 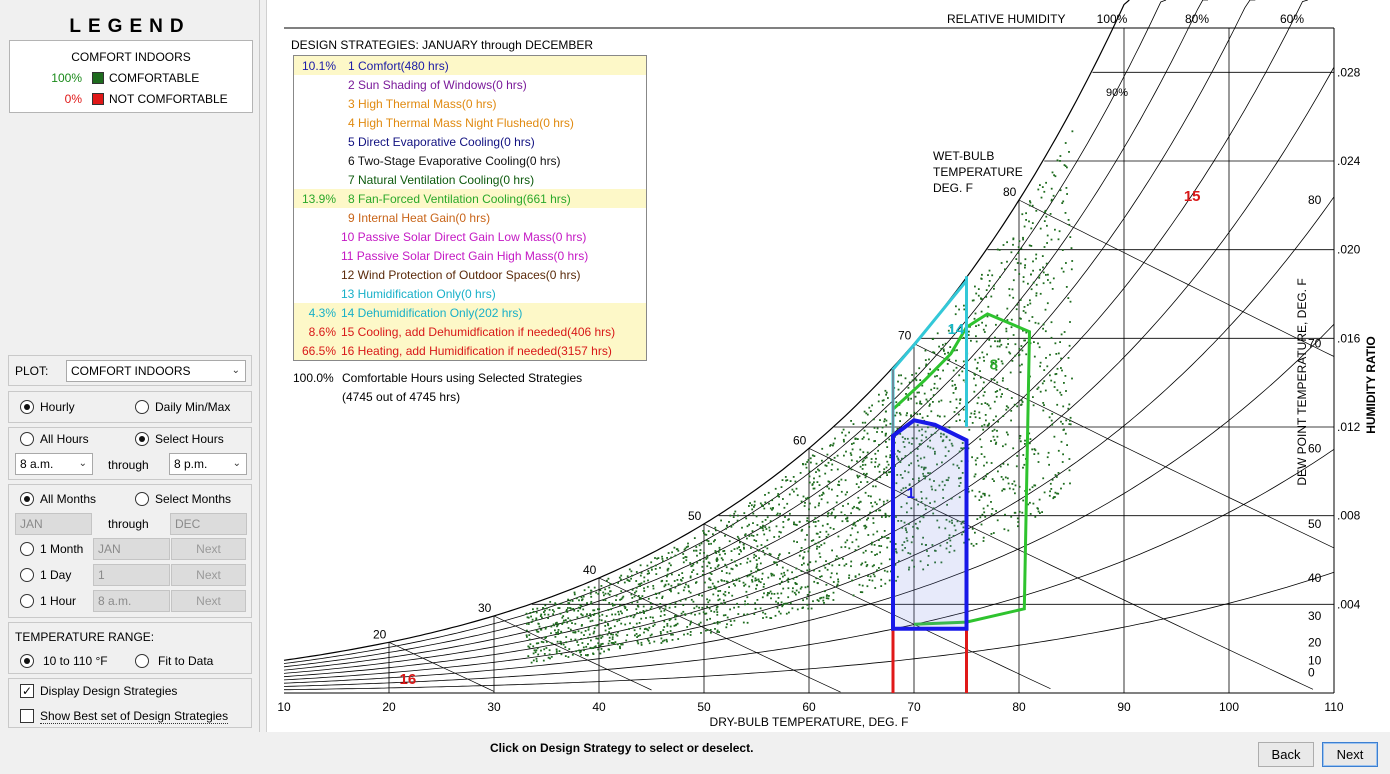 I want to click on wet-bulb-line, so click(x=877, y=606).